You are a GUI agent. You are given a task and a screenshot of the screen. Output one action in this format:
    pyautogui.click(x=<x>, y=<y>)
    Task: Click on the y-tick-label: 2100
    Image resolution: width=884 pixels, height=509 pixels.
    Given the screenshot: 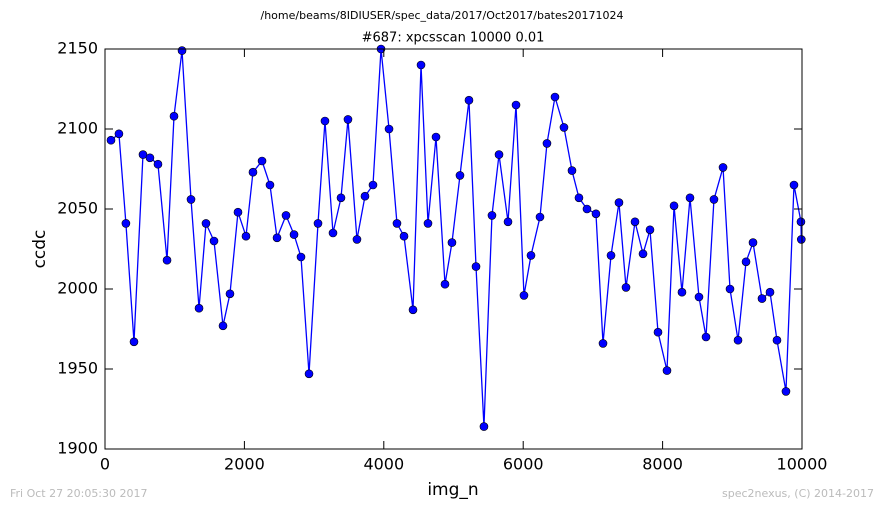 What is the action you would take?
    pyautogui.click(x=77, y=128)
    